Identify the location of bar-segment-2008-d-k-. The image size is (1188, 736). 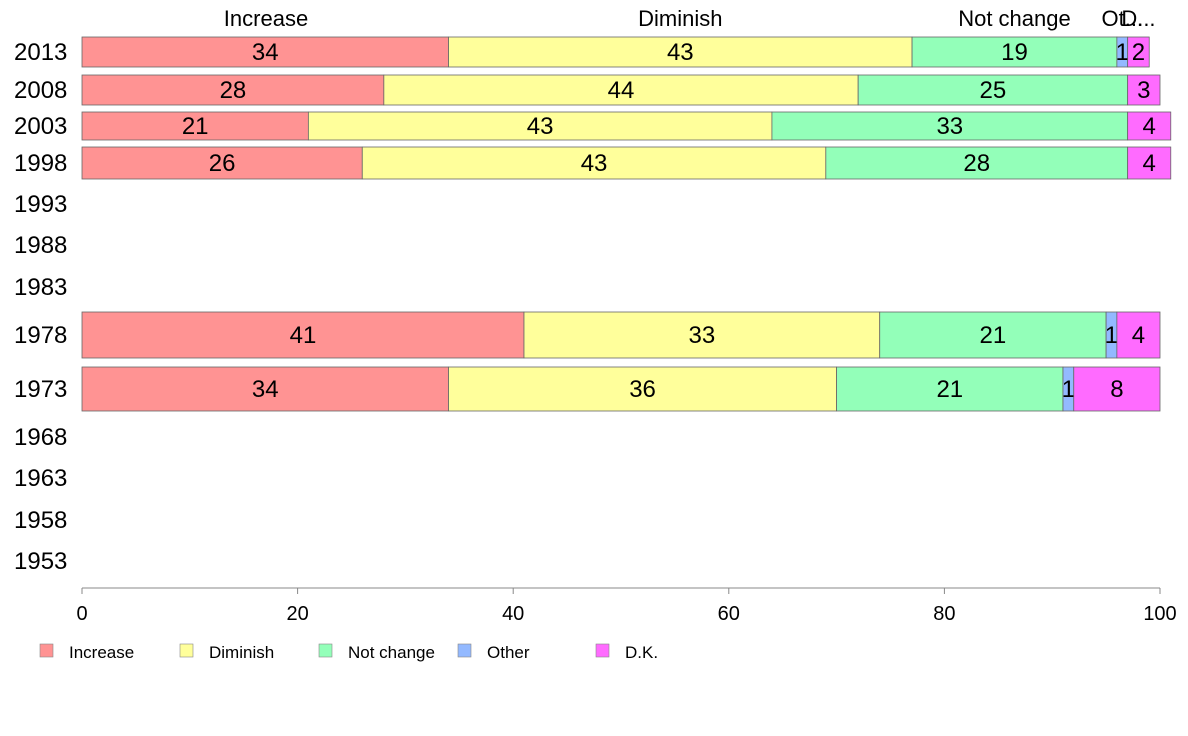
(1144, 90).